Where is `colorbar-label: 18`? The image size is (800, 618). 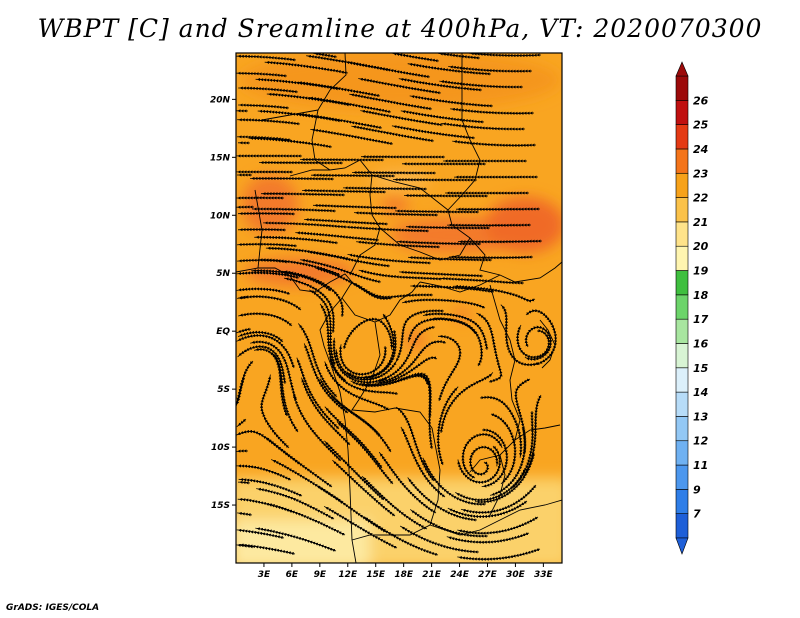 colorbar-label: 18 is located at coordinates (701, 295).